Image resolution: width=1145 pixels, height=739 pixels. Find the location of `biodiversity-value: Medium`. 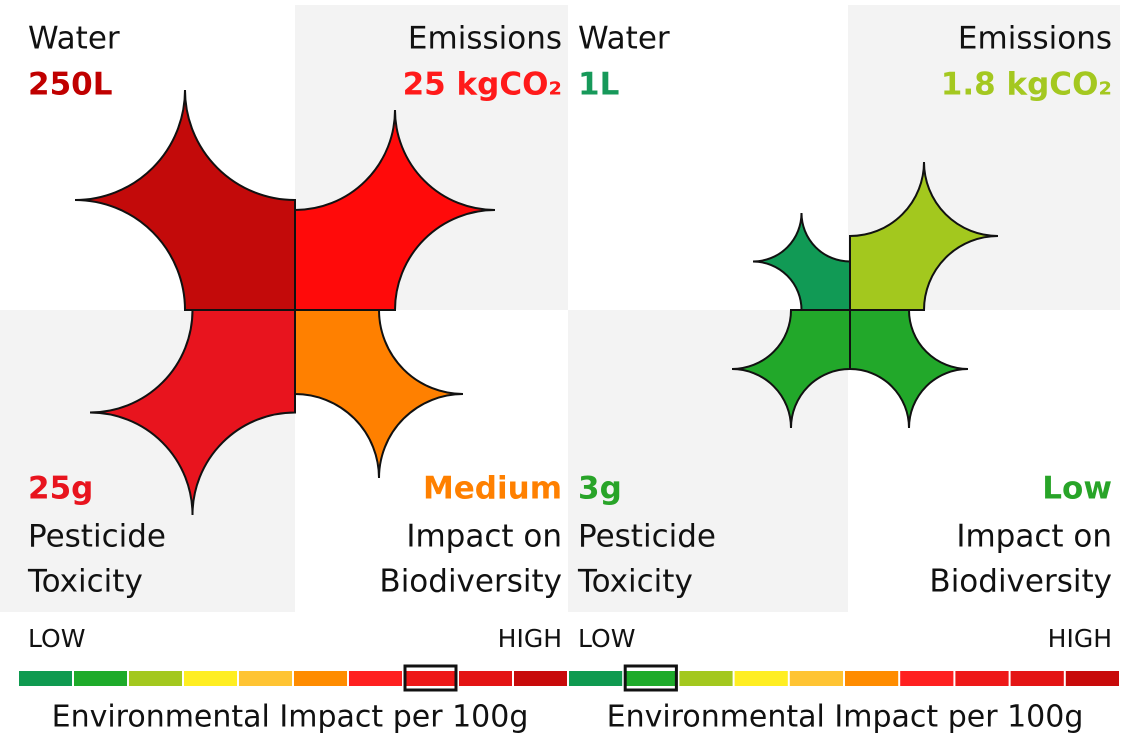

biodiversity-value: Medium is located at coordinates (492, 489).